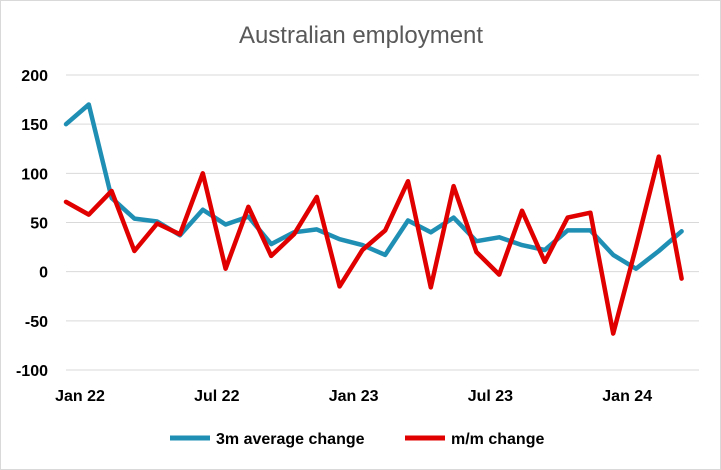 This screenshot has width=721, height=470. I want to click on legend: 3m average change m/m change, so click(357, 439).